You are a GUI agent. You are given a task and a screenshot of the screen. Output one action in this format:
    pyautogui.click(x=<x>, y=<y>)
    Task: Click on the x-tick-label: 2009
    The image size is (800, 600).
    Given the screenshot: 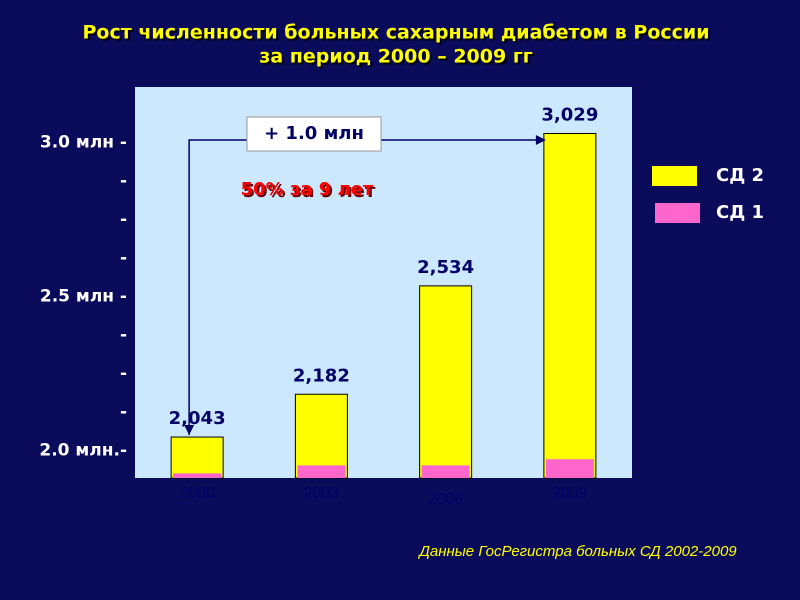 What is the action you would take?
    pyautogui.click(x=570, y=493)
    